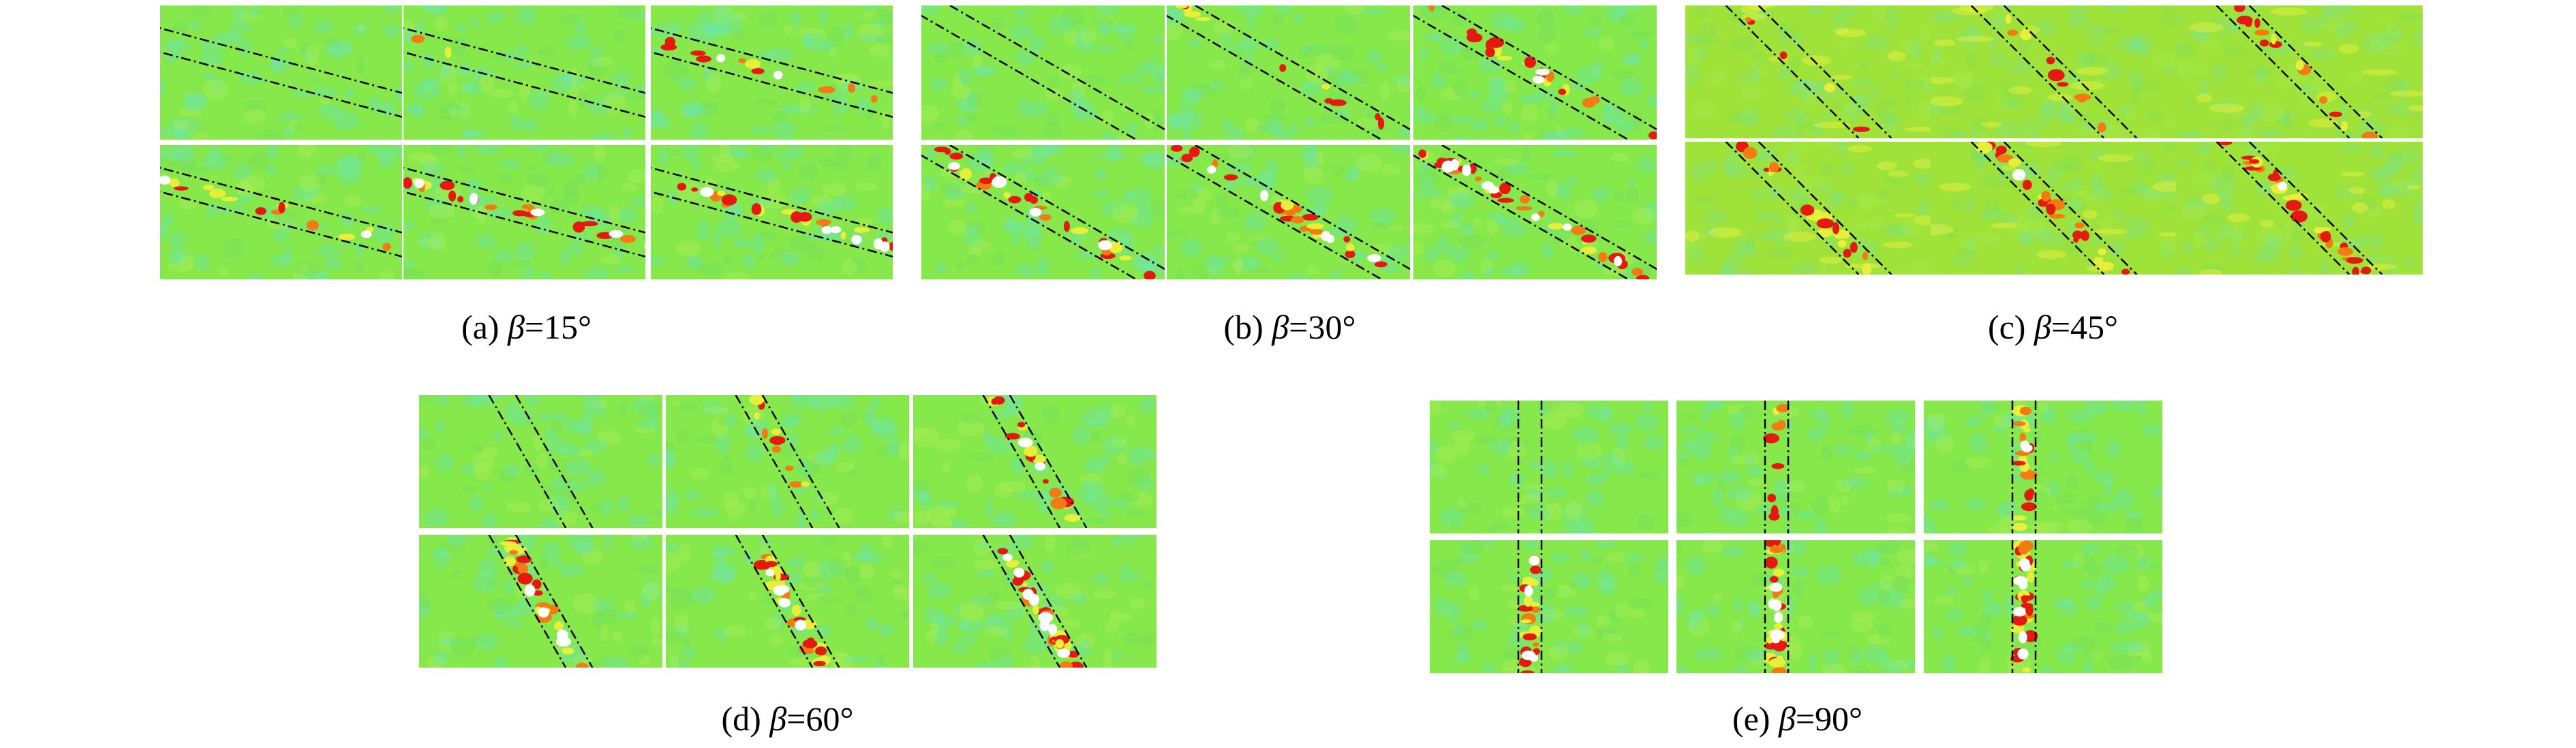  Describe the element at coordinates (526, 142) in the screenshot. I see `subfigure-a` at that location.